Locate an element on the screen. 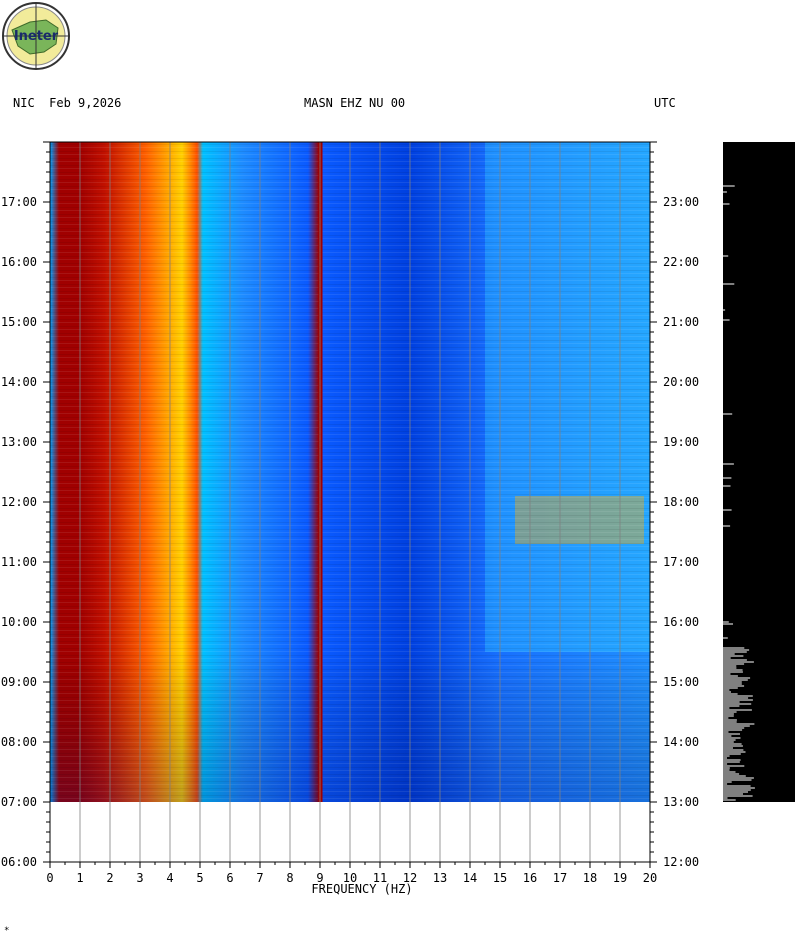 This screenshot has width=802, height=942. x-tick-label-16: 16 is located at coordinates (530, 878).